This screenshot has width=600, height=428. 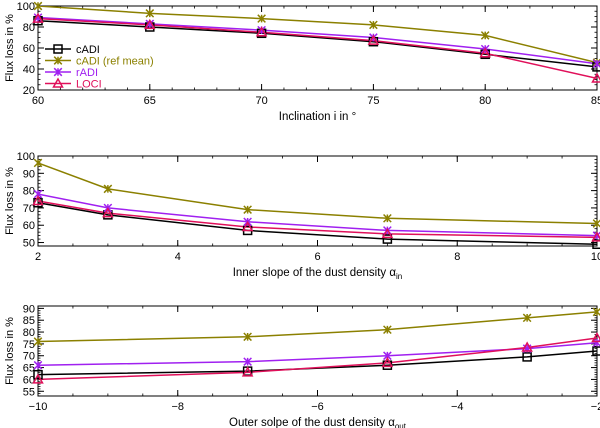 What do you see at coordinates (485, 101) in the screenshot?
I see `x-tick-label: 80` at bounding box center [485, 101].